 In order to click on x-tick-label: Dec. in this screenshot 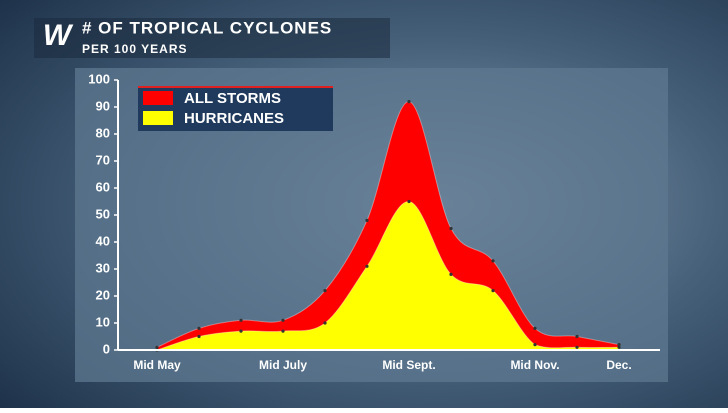, I will do `click(618, 365)`.